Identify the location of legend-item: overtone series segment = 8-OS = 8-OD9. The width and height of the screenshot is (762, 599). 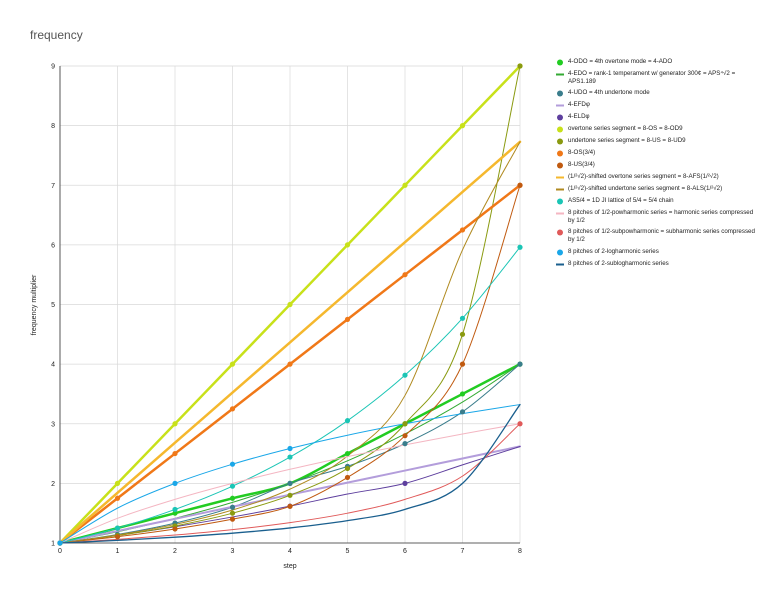
(656, 129).